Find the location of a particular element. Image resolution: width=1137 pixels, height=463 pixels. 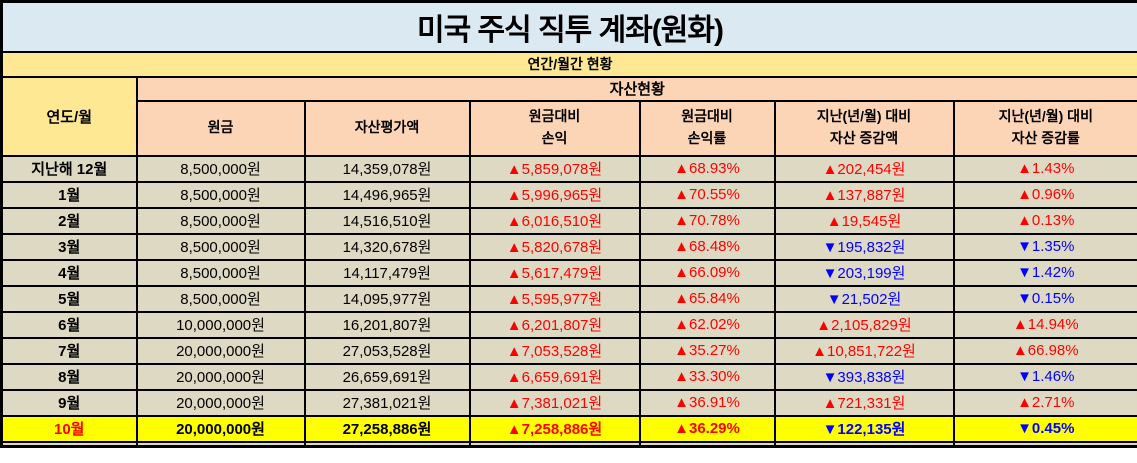

cell-profit-loss-rate: ▲33.30% is located at coordinates (707, 376).